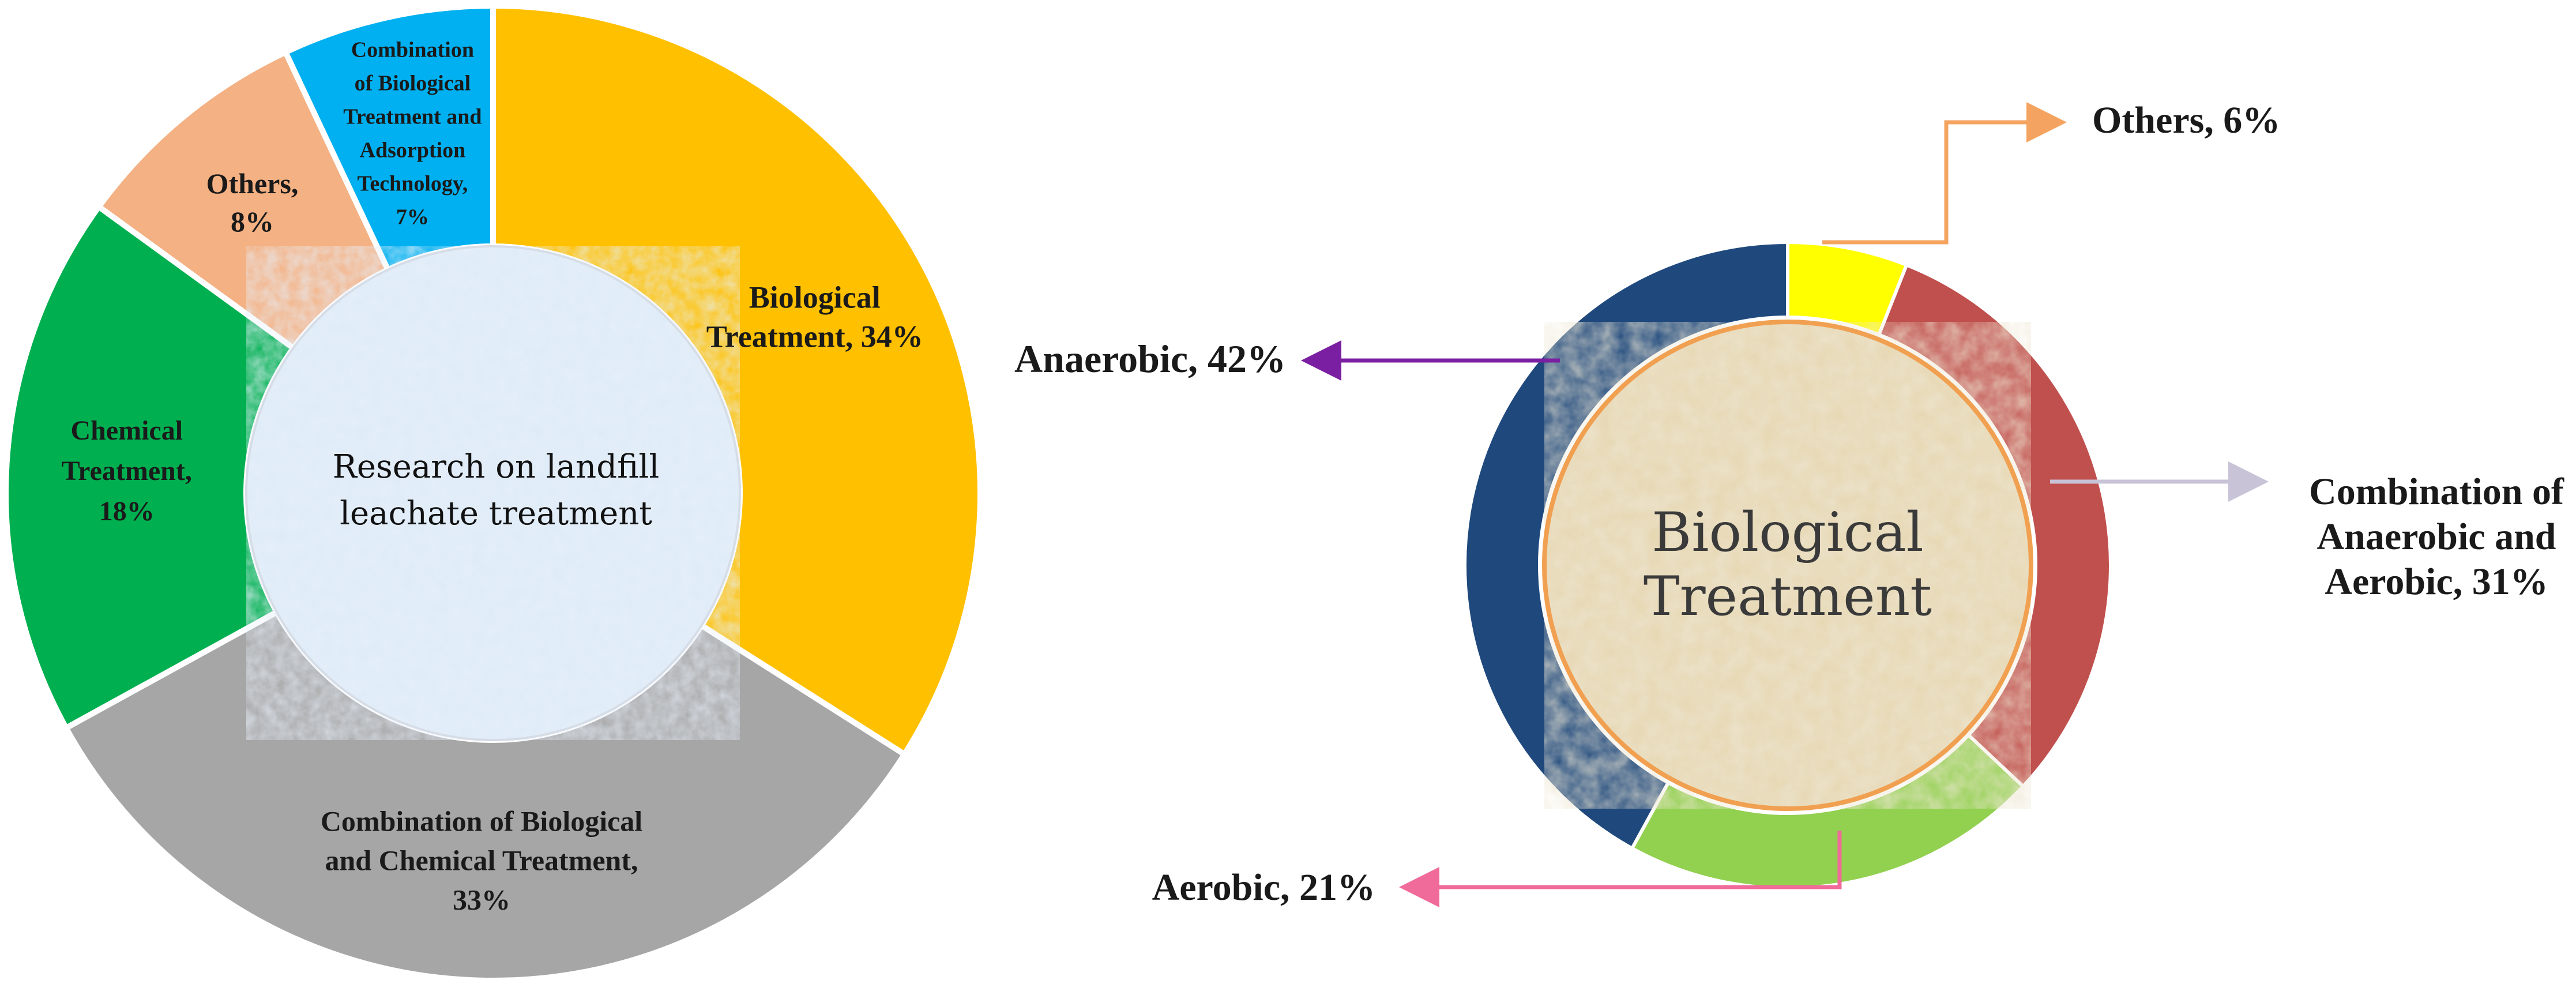  I want to click on donut2-hole-texture, so click(1787, 565).